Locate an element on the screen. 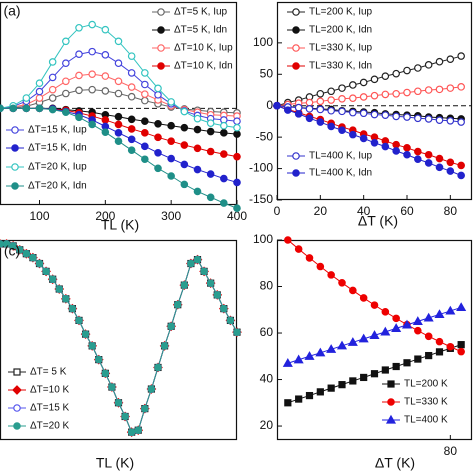  x-axis-title: ΔT (K) is located at coordinates (378, 221).